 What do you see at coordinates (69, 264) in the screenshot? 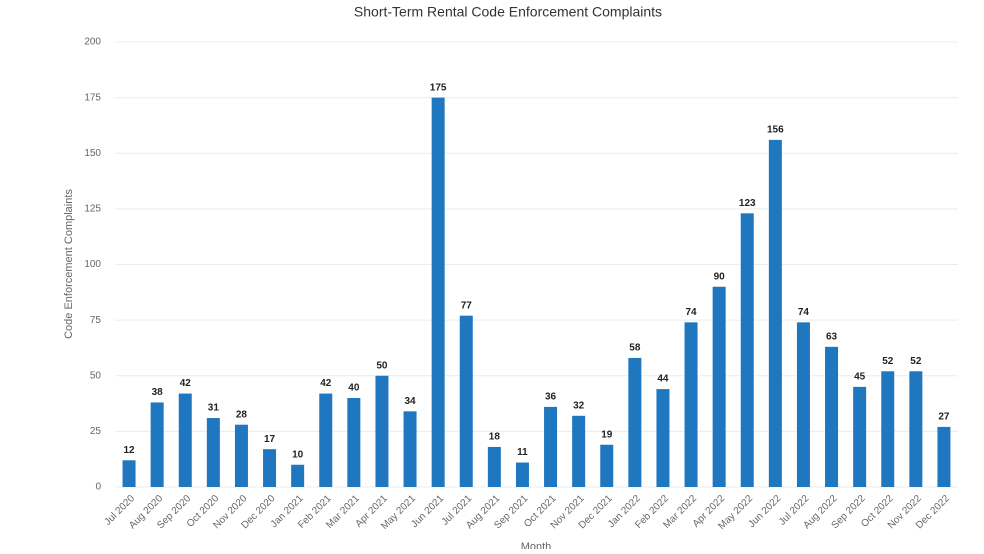
I see `y-axis-label: Code Enforcement Complaints` at bounding box center [69, 264].